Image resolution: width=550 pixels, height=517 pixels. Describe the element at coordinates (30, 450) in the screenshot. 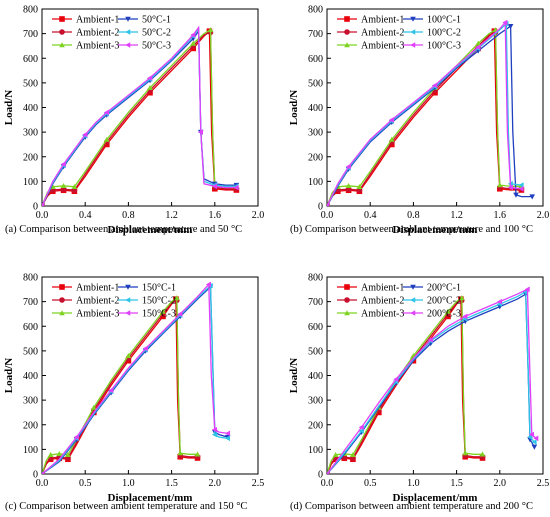

I see `y-tick-label: 100` at that location.